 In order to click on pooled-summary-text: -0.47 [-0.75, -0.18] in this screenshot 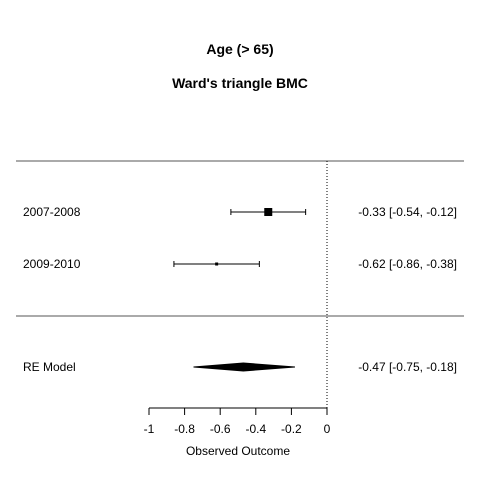, I will do `click(407, 367)`.